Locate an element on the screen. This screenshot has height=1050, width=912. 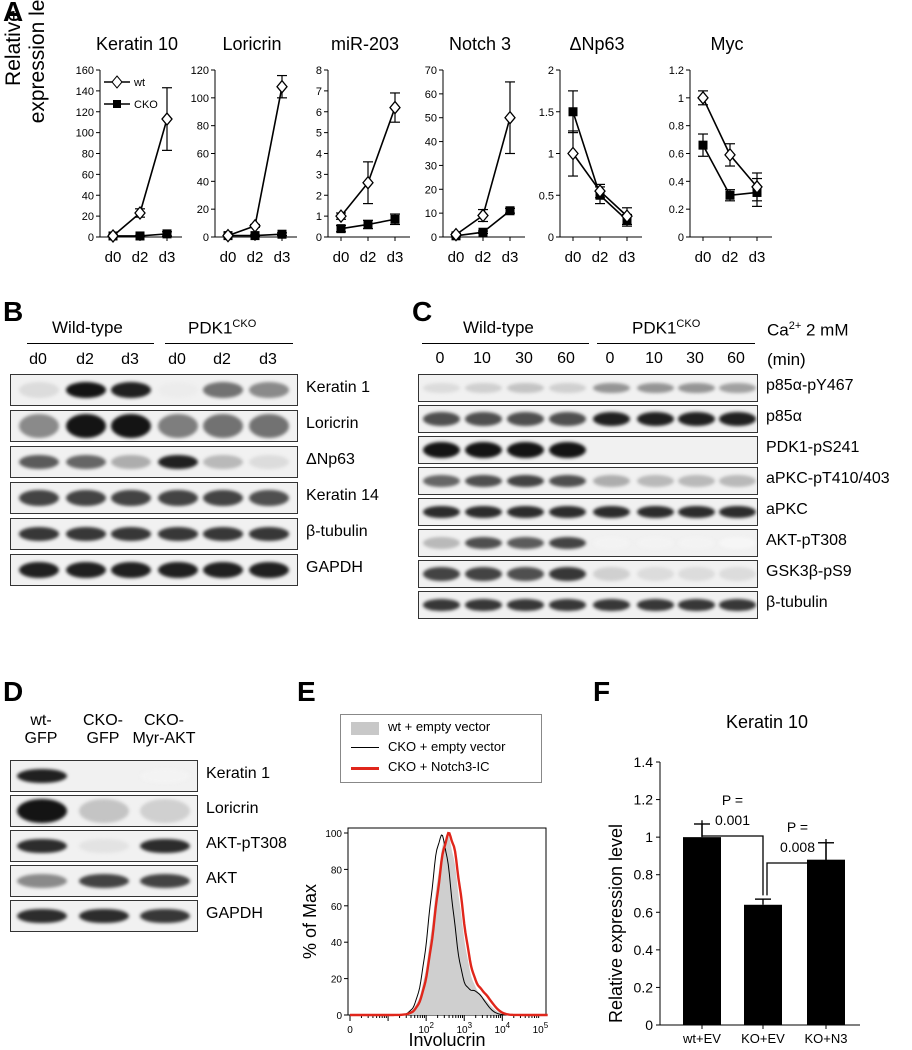
y-tick-label: 20 is located at coordinates (431, 190).